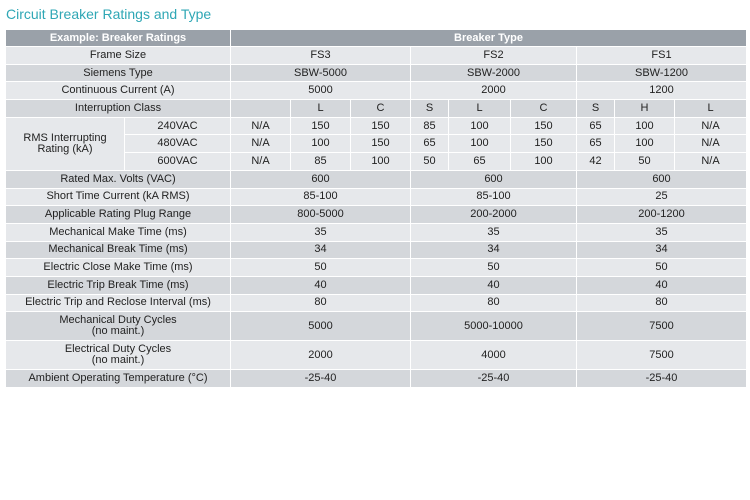 Image resolution: width=750 pixels, height=500 pixels. What do you see at coordinates (493, 214) in the screenshot?
I see `cell-fs2: 200-2000` at bounding box center [493, 214].